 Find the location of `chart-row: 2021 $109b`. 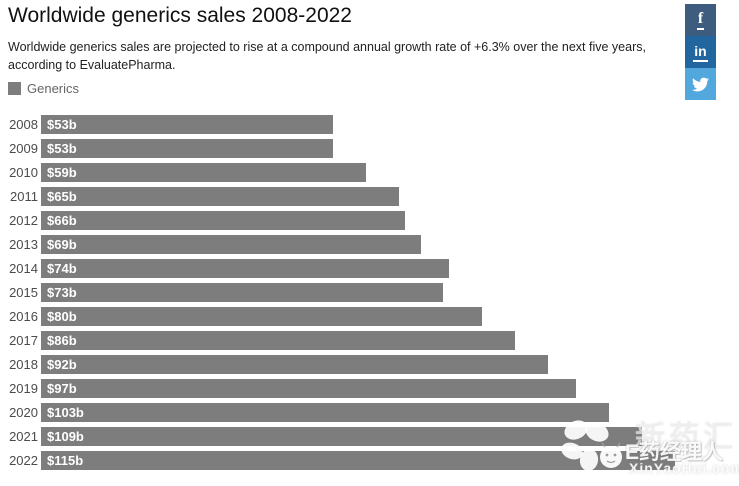

chart-row: 2021 $109b is located at coordinates (369, 436).